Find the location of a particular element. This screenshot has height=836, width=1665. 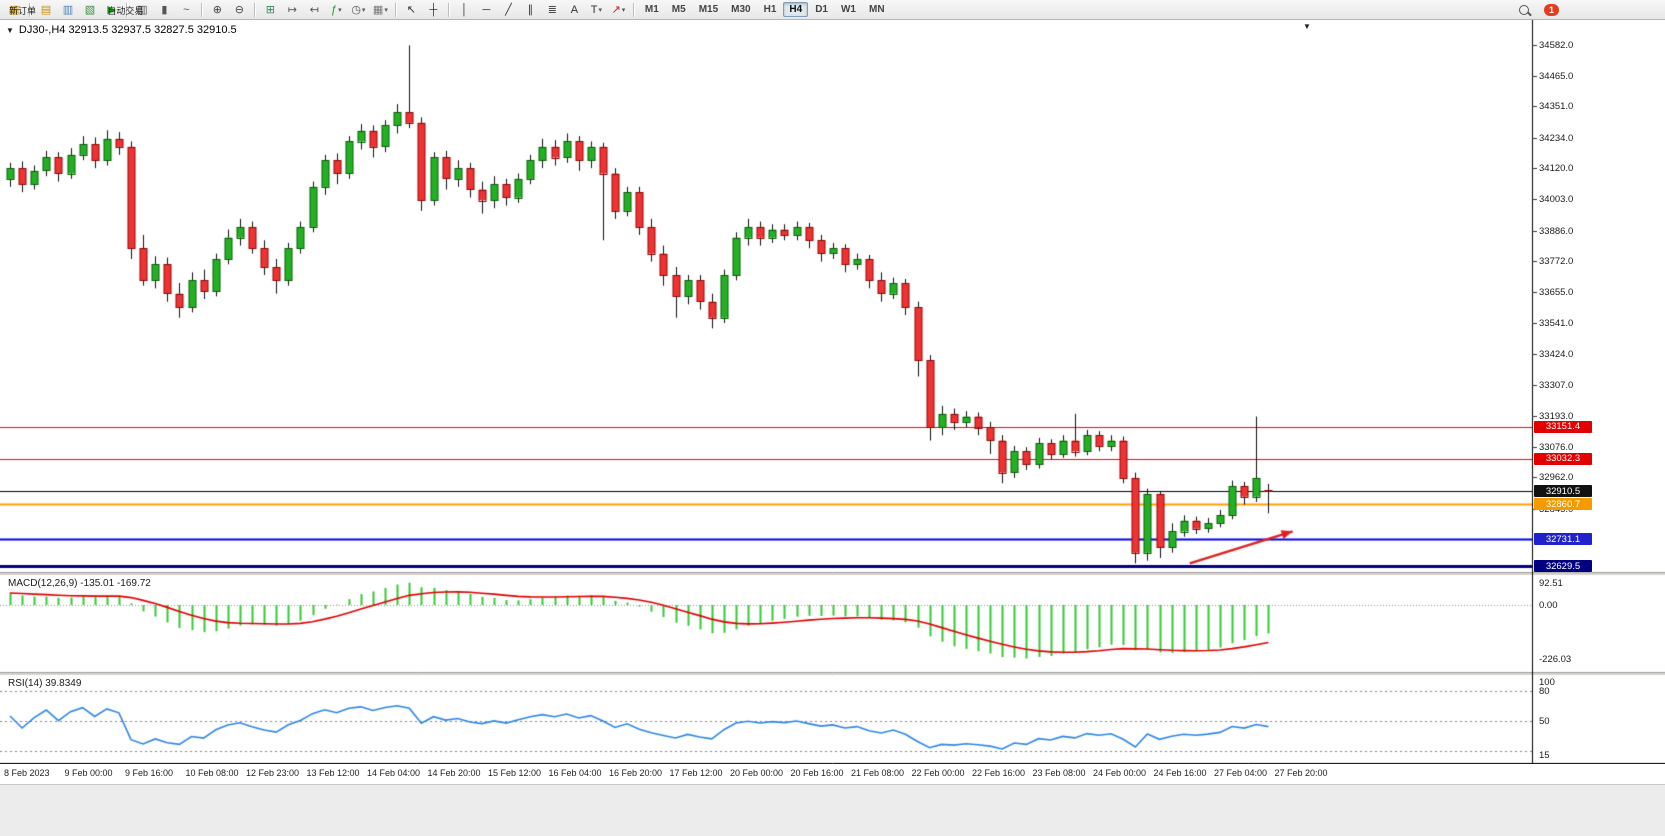

timeframe-M30: M30 is located at coordinates (741, 9).